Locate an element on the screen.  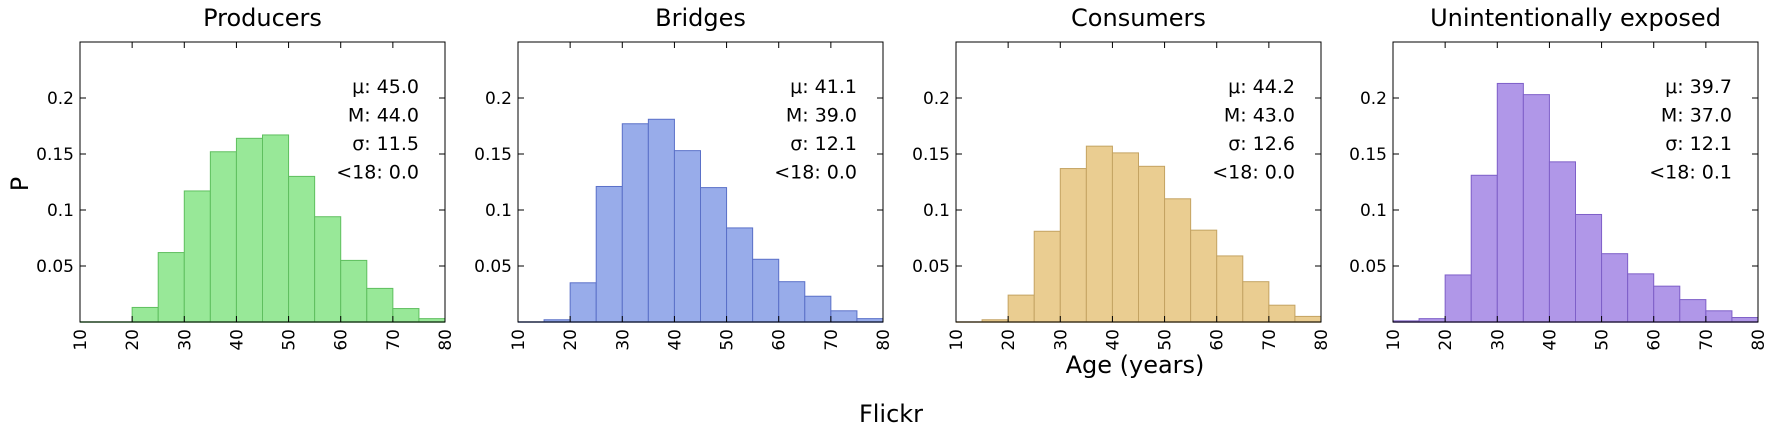
figure-xlabel: Age (years) is located at coordinates (1135, 365).